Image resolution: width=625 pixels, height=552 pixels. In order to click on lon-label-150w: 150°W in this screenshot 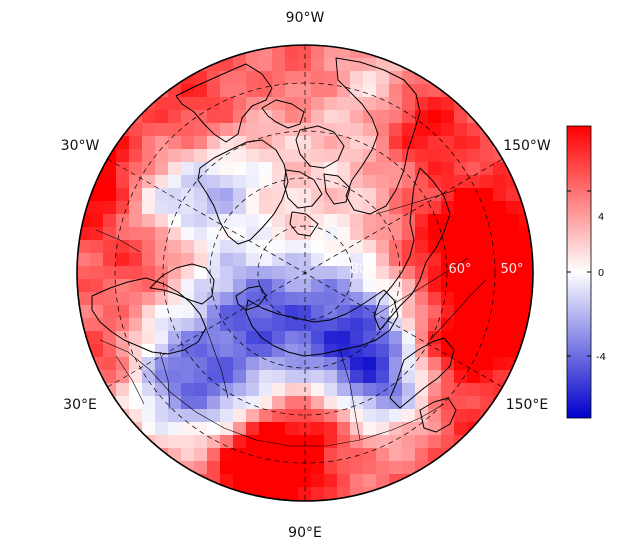, I will do `click(527, 146)`.